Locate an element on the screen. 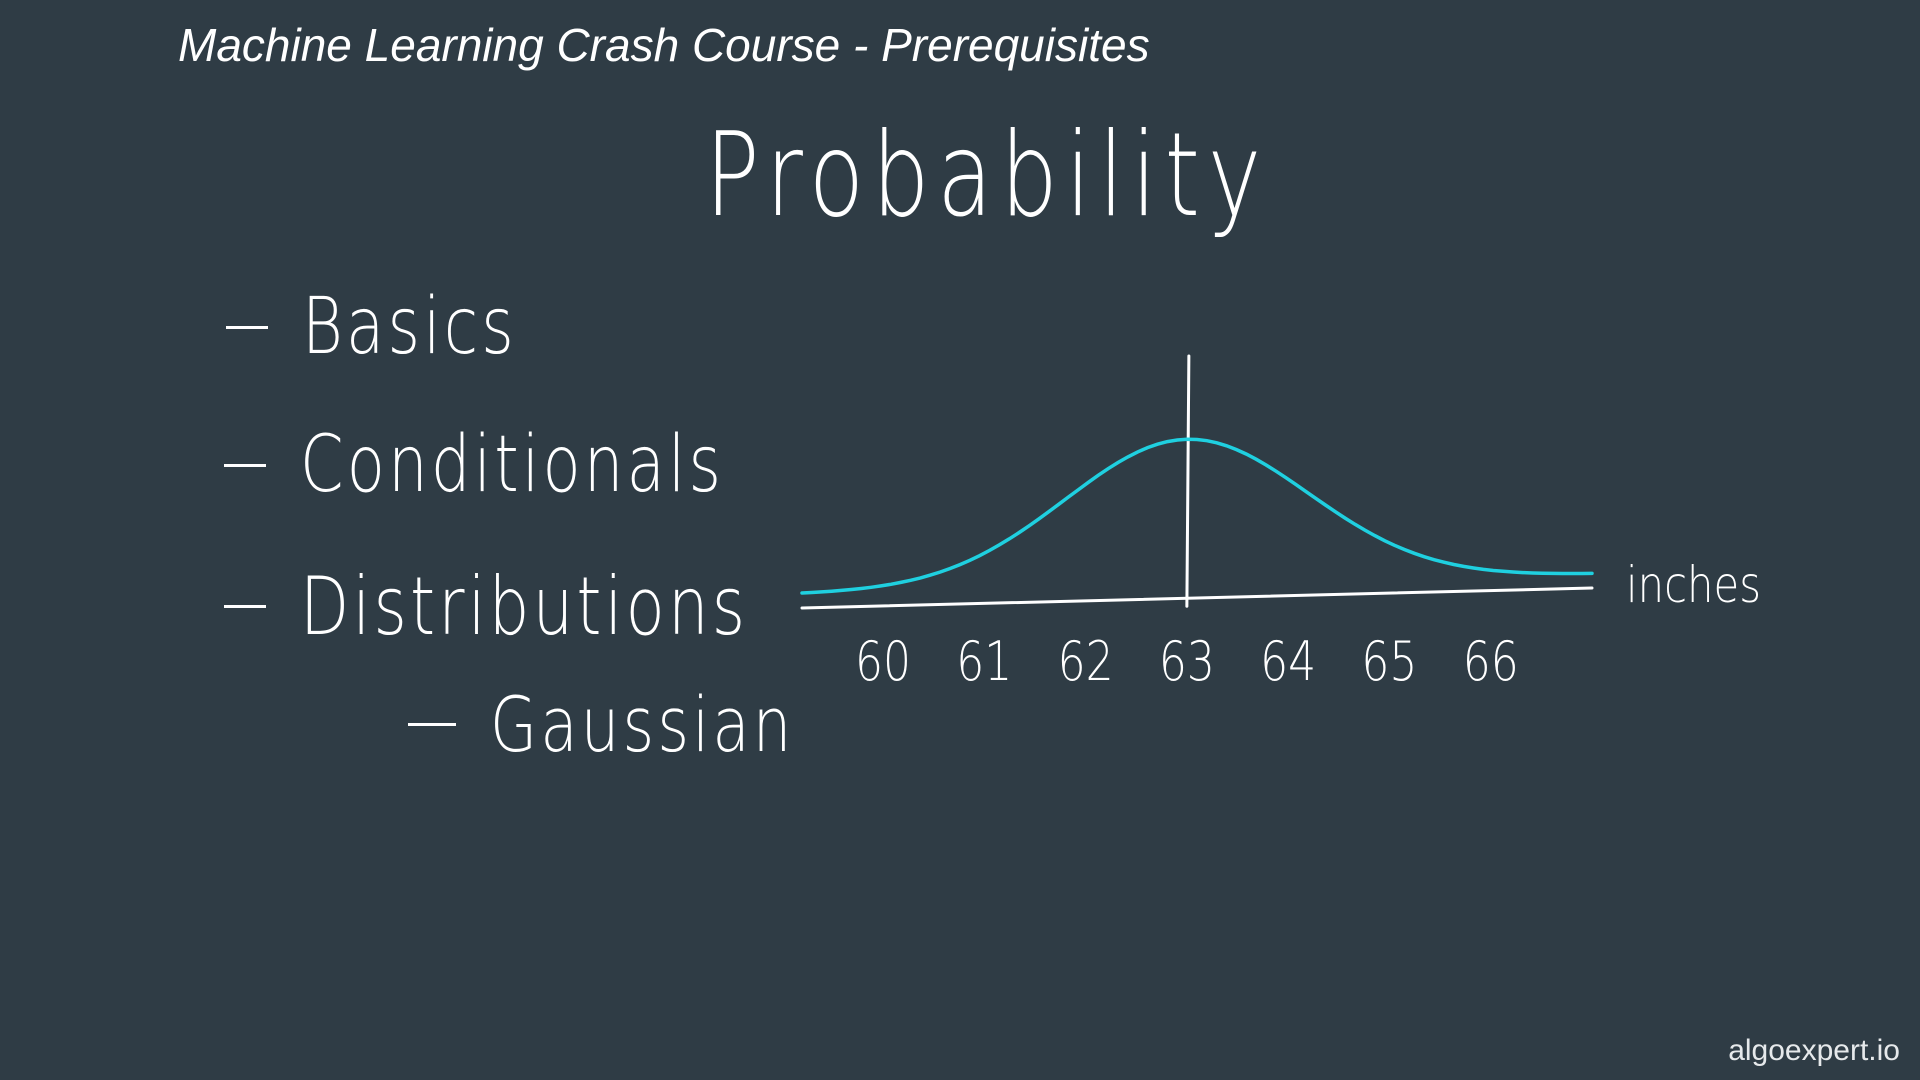  x-axis is located at coordinates (1197, 598).